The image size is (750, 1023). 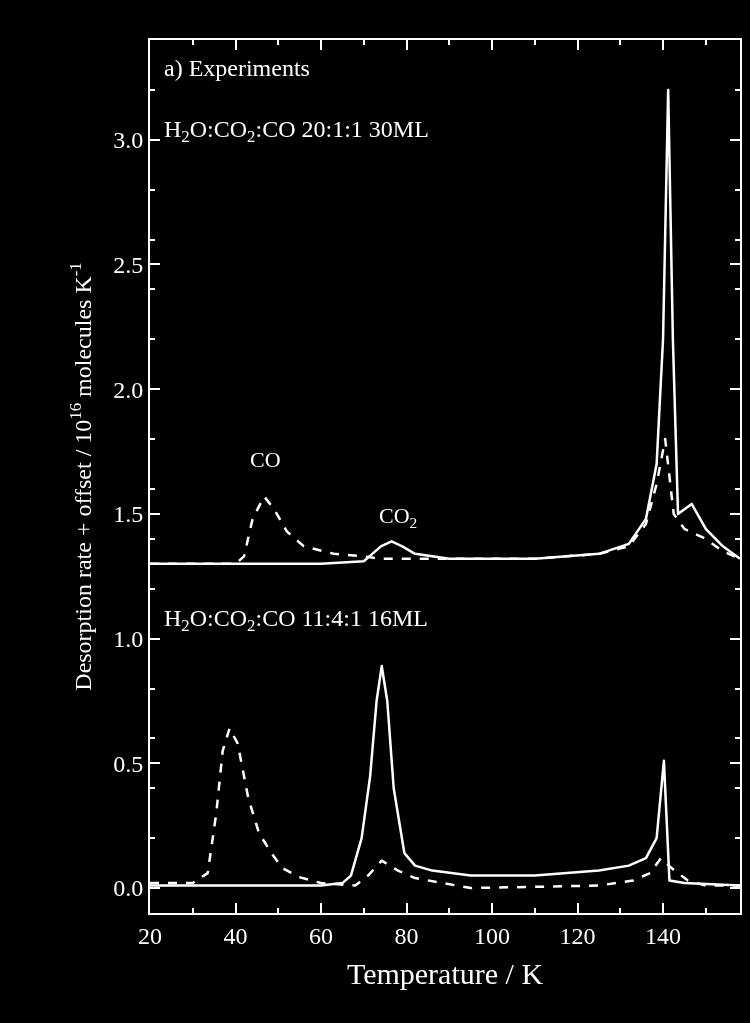 I want to click on annotation: CO, so click(x=265, y=459).